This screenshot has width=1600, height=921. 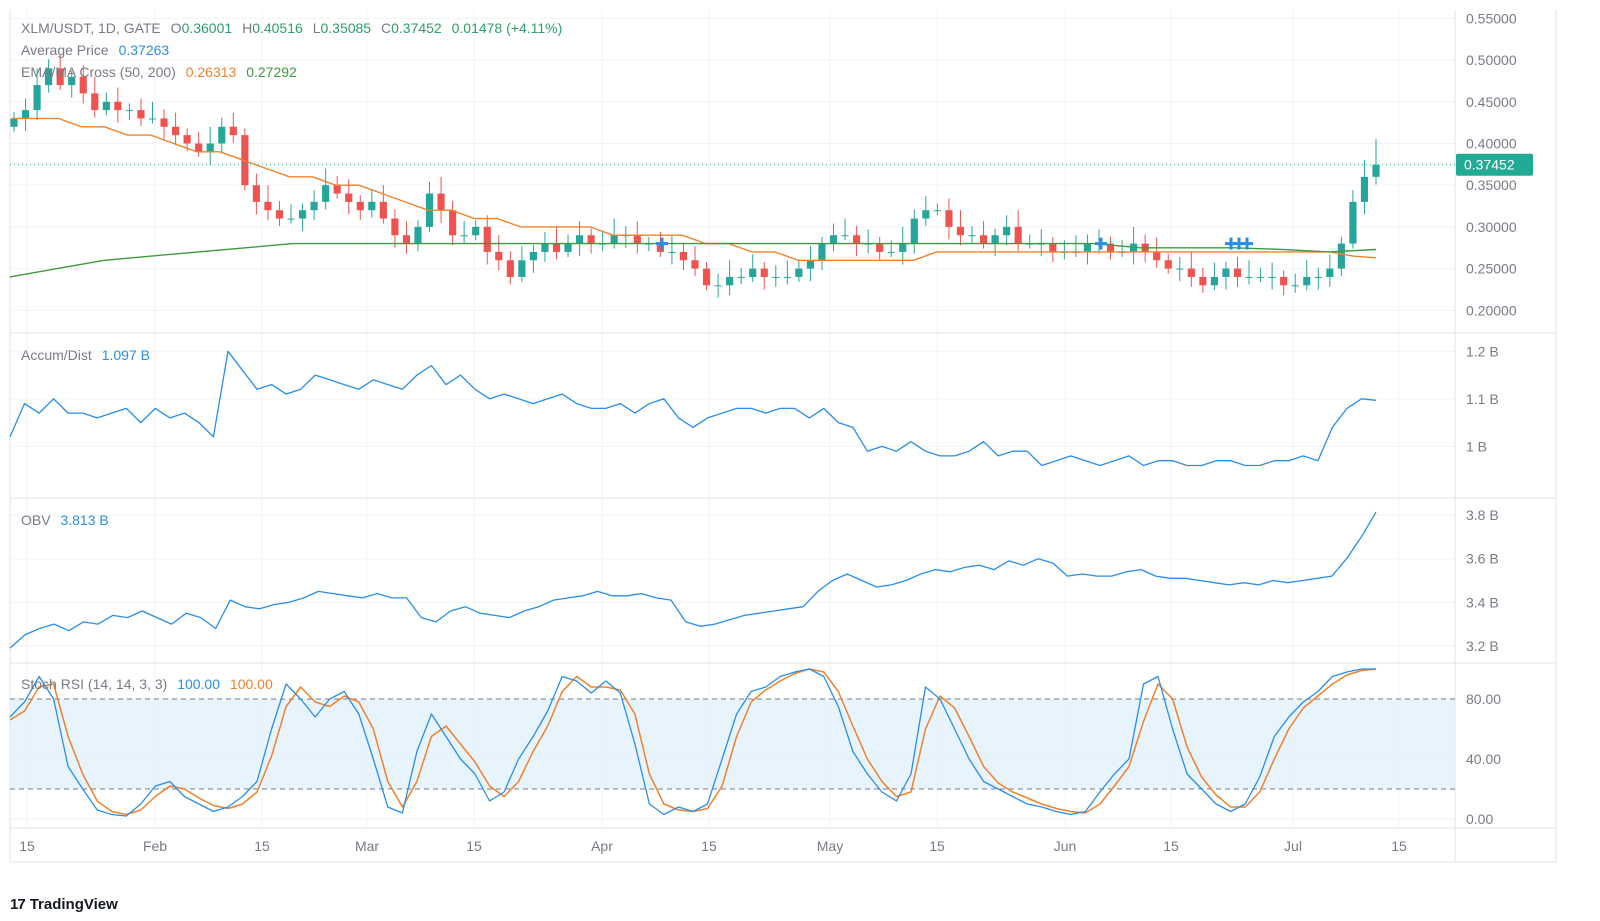 I want to click on low-label: L, so click(x=316, y=28).